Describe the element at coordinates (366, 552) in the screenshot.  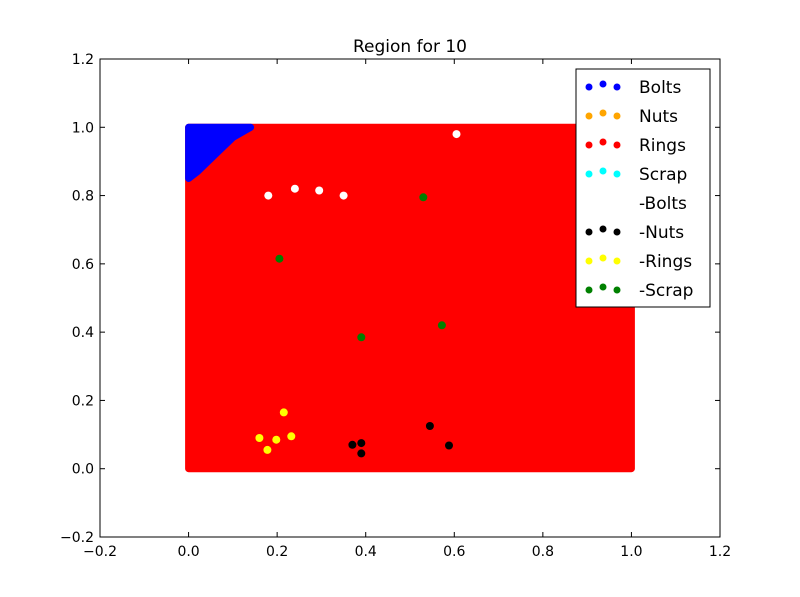
I see `x-tick-label: 0.4` at that location.